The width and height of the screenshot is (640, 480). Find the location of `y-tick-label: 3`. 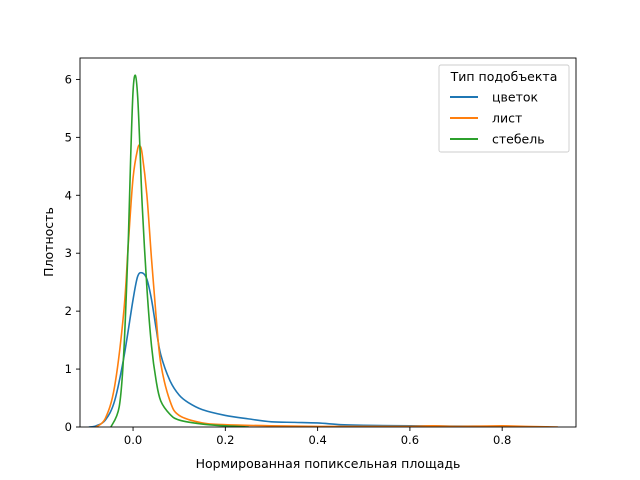

y-tick-label: 3 is located at coordinates (68, 253).